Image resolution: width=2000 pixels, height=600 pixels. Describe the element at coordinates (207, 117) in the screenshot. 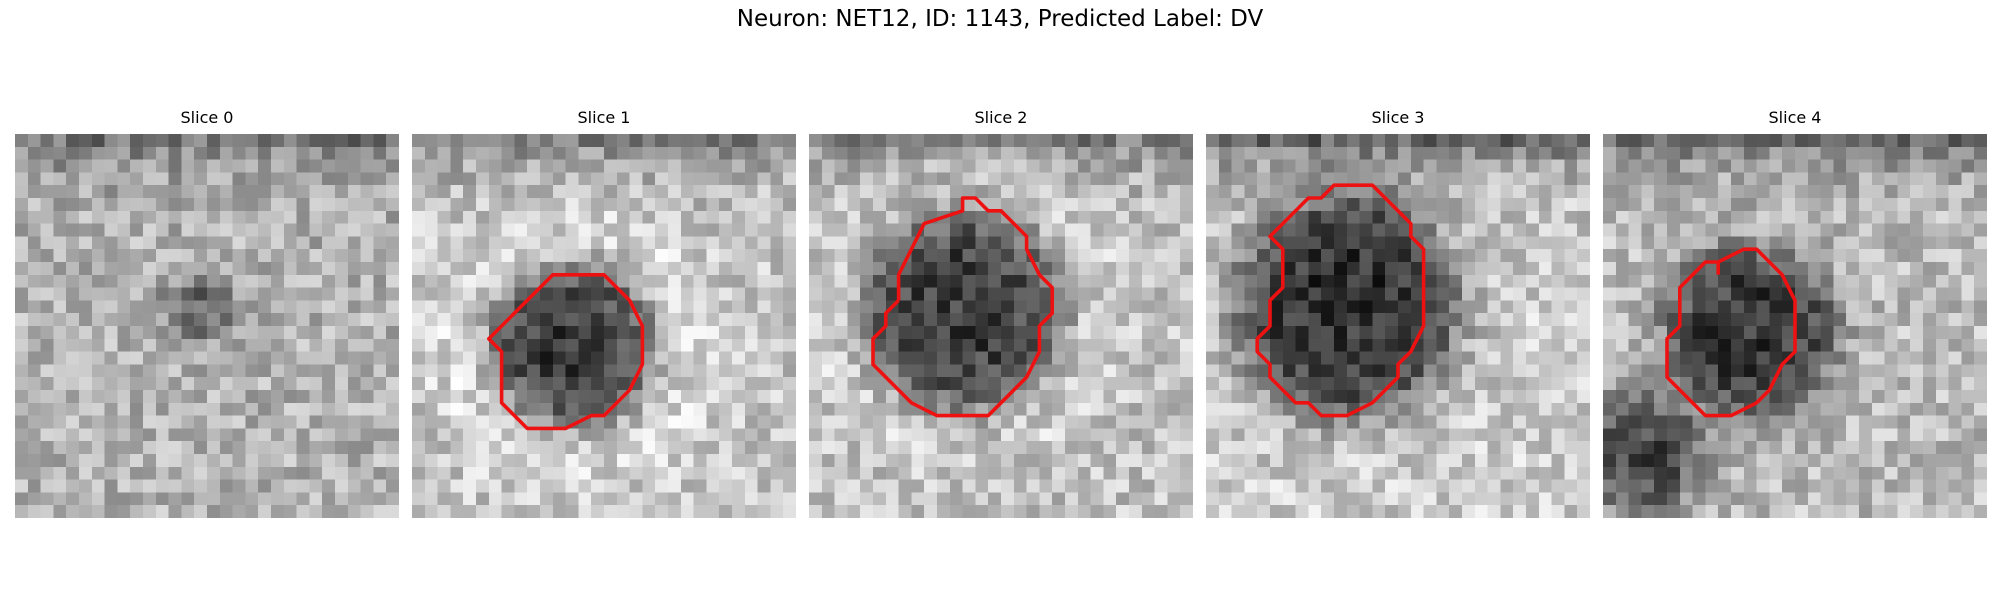

I see `slice-title: Slice 0` at that location.